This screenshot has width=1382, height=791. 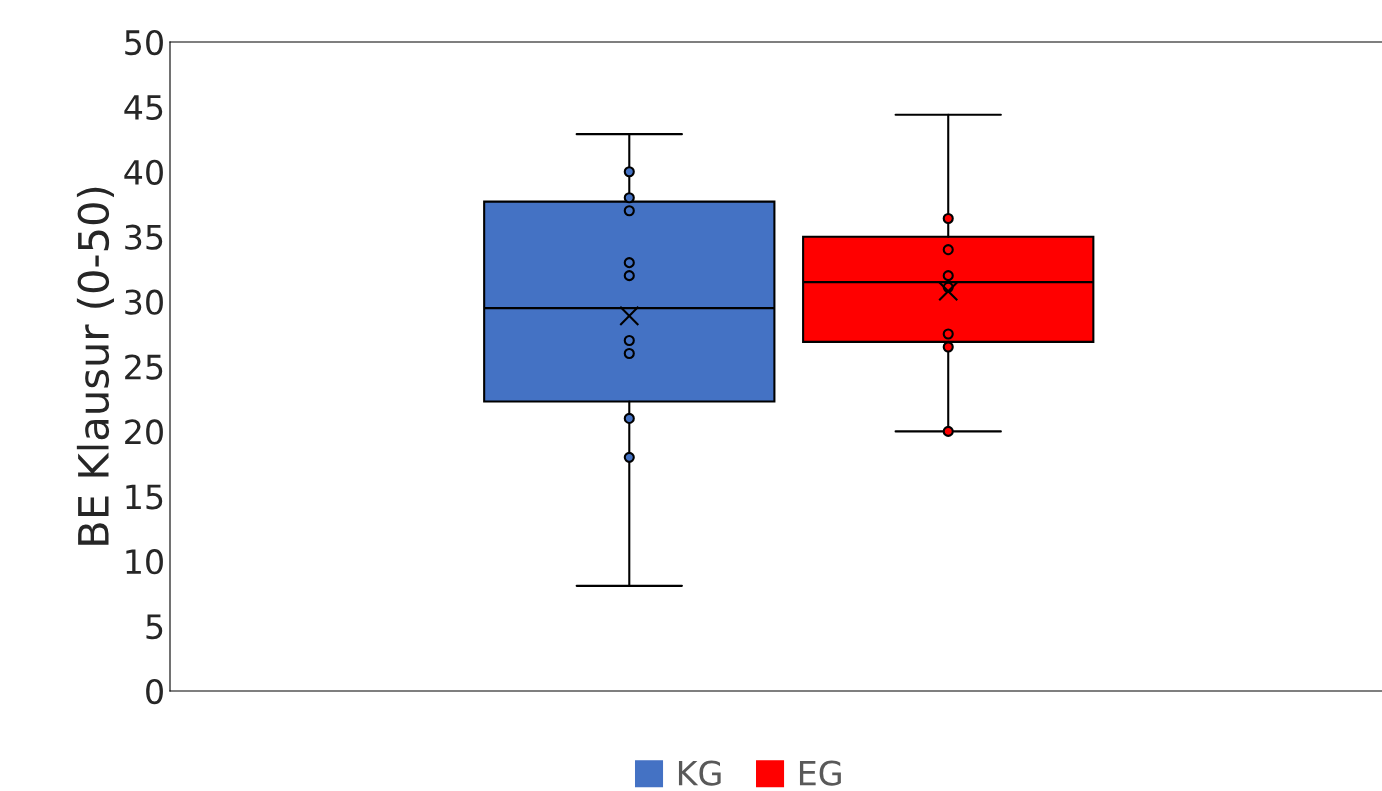 What do you see at coordinates (95, 366) in the screenshot?
I see `y-axis-title: BE Klausur (0-50)` at bounding box center [95, 366].